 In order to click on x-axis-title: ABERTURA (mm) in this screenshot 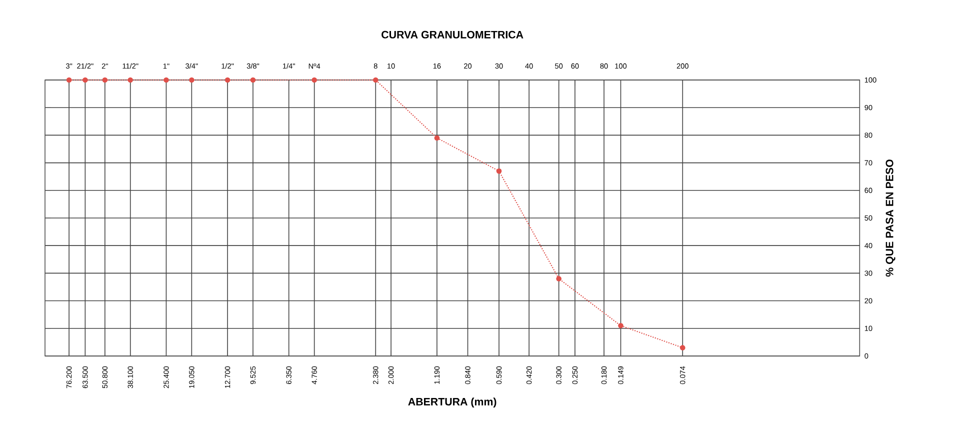, I will do `click(452, 403)`.